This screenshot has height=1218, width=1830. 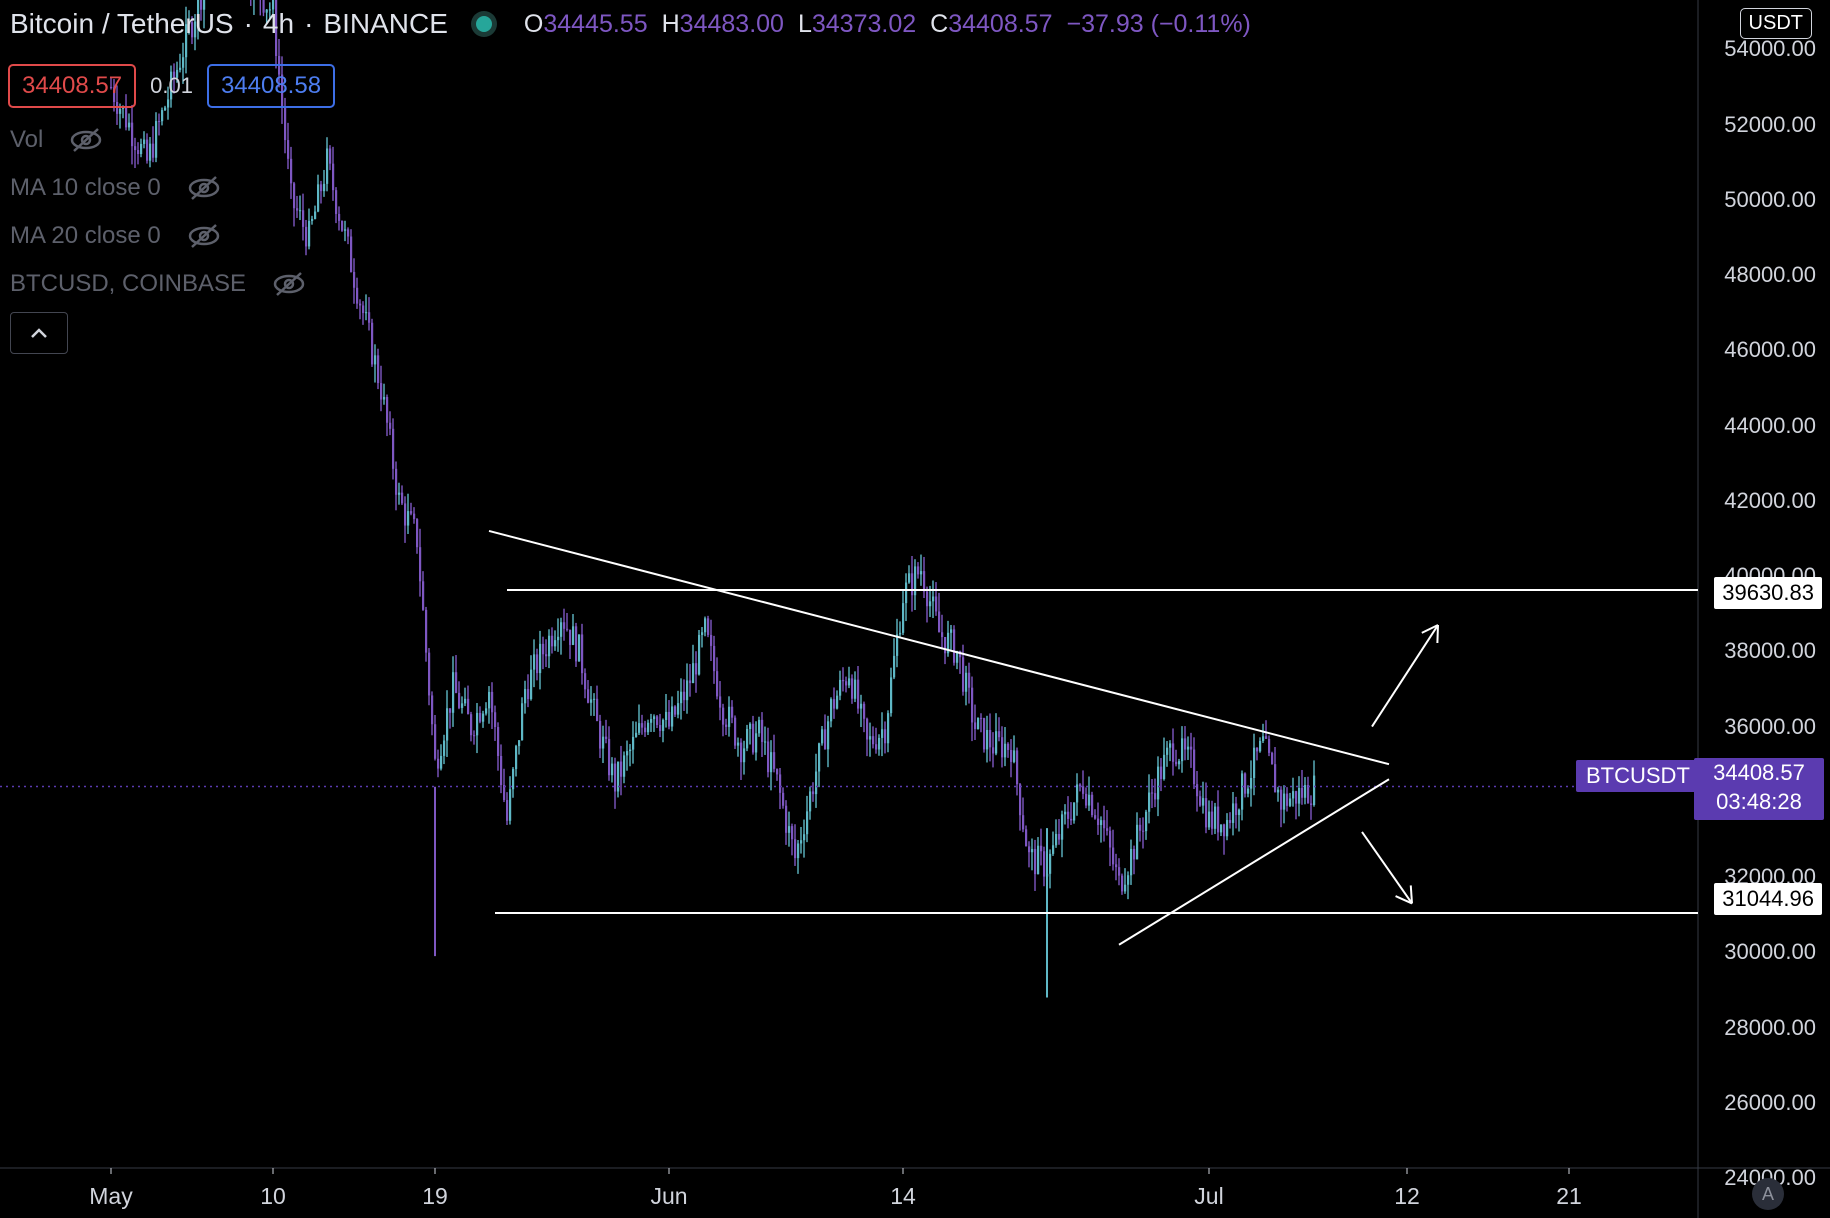 What do you see at coordinates (1768, 593) in the screenshot?
I see `resistance-level-label: 39630.83` at bounding box center [1768, 593].